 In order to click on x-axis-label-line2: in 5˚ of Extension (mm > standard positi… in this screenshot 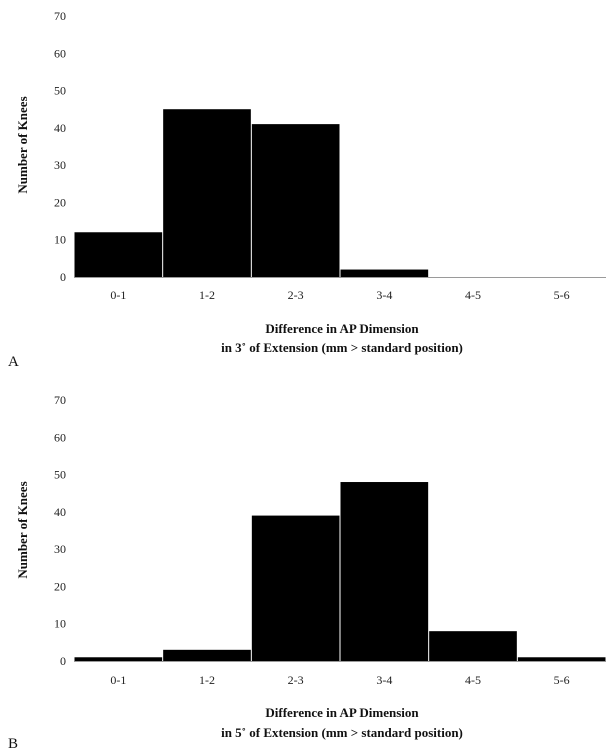, I will do `click(342, 732)`.